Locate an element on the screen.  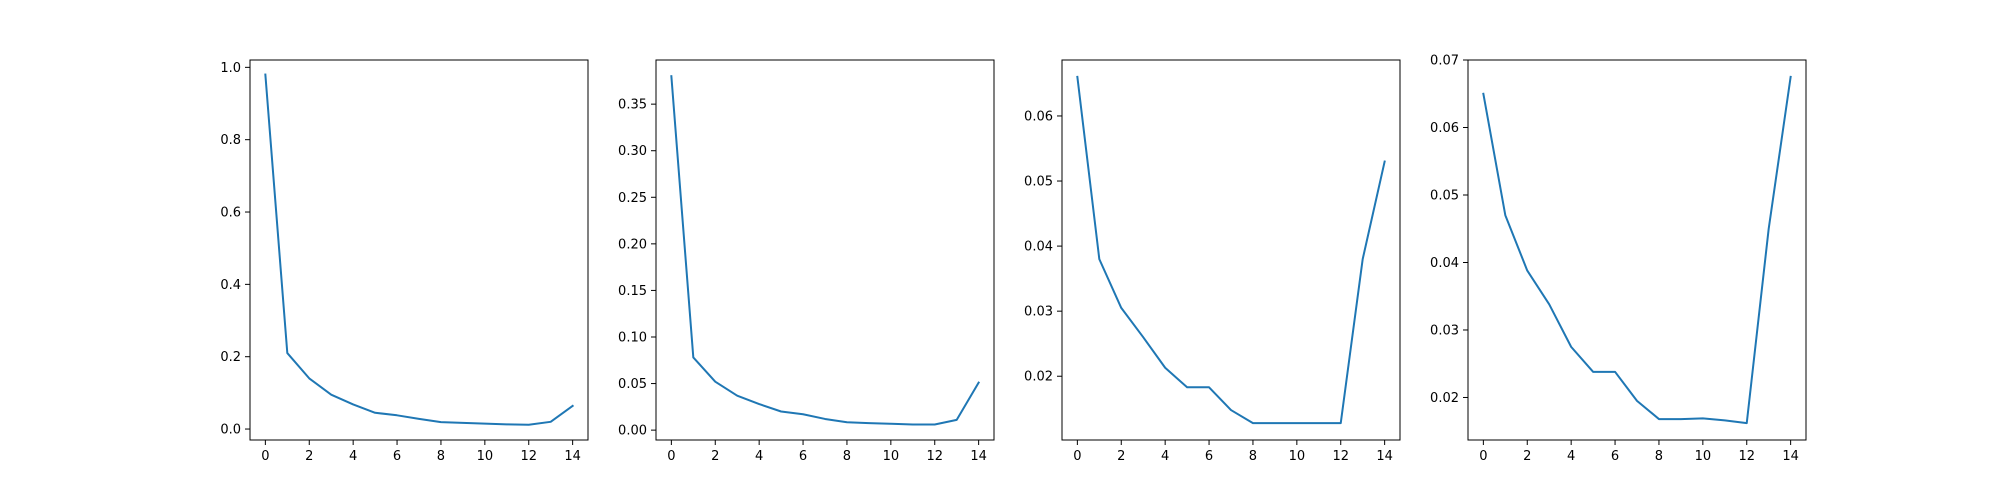
y-tick-label: 0.15 is located at coordinates (632, 291).